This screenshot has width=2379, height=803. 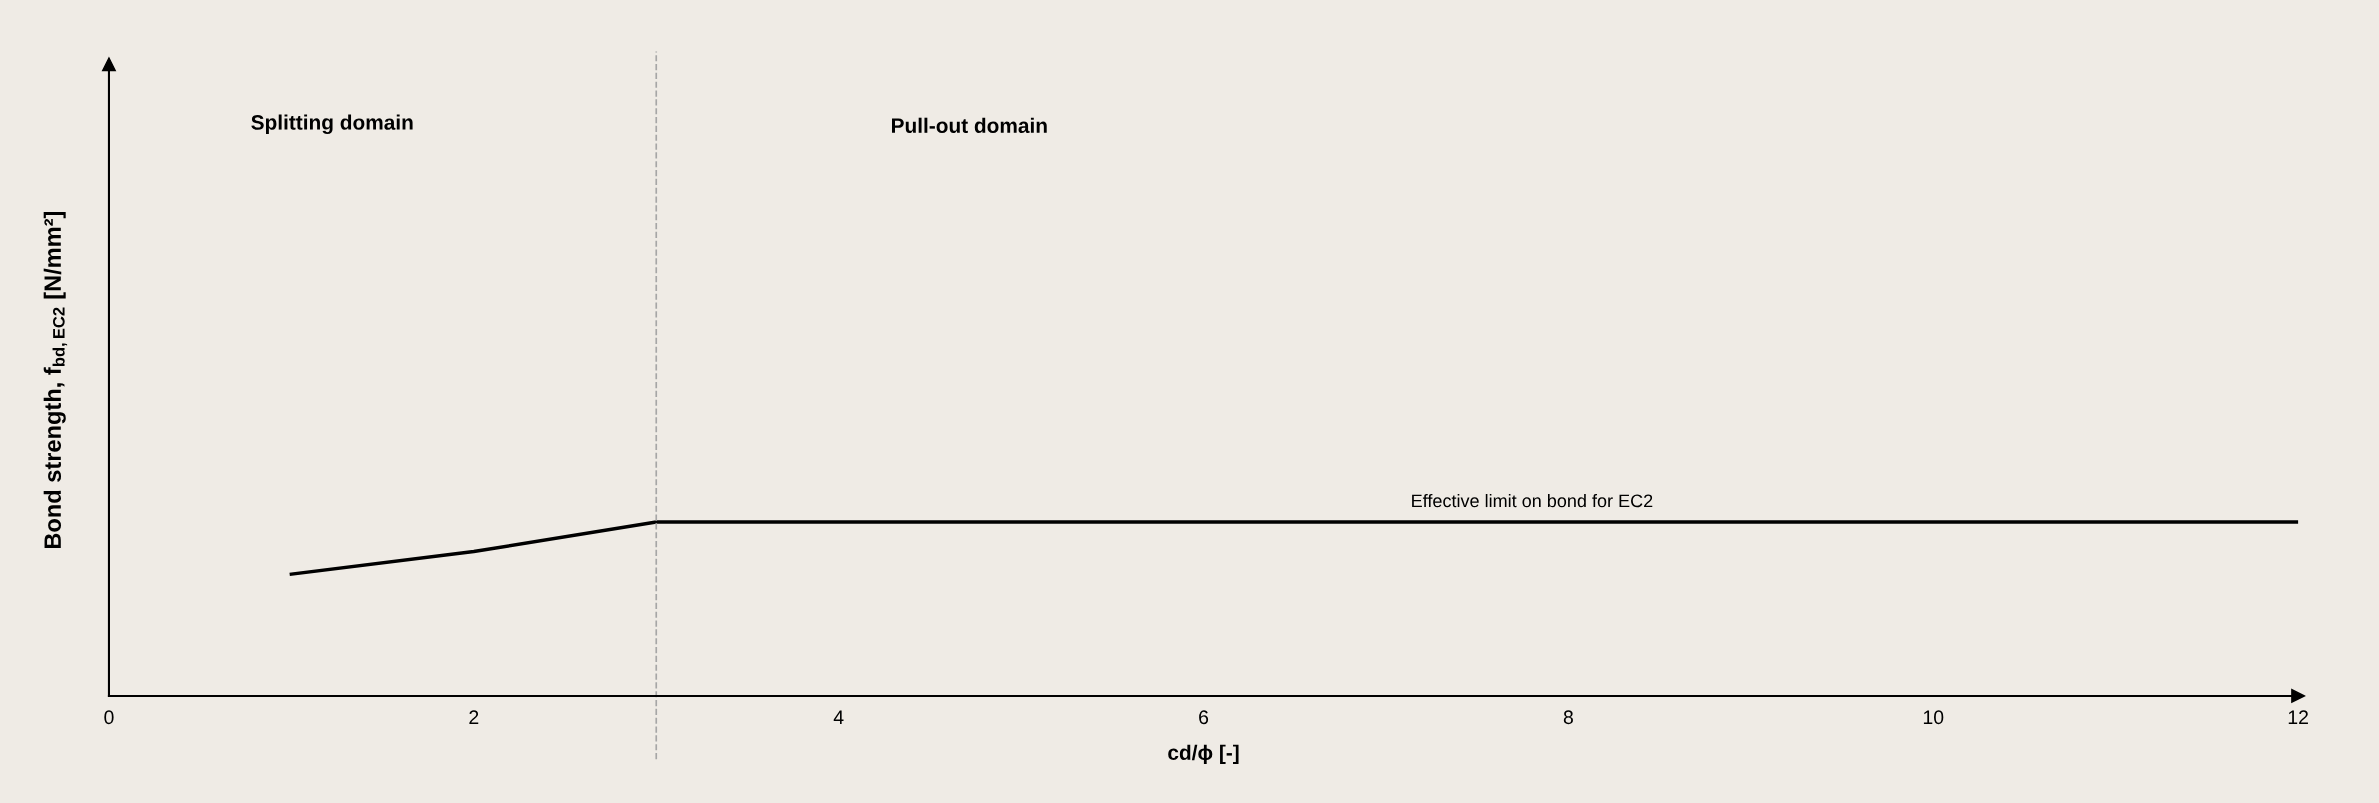 I want to click on annotation: Effective limit on bond for EC2, so click(x=1532, y=500).